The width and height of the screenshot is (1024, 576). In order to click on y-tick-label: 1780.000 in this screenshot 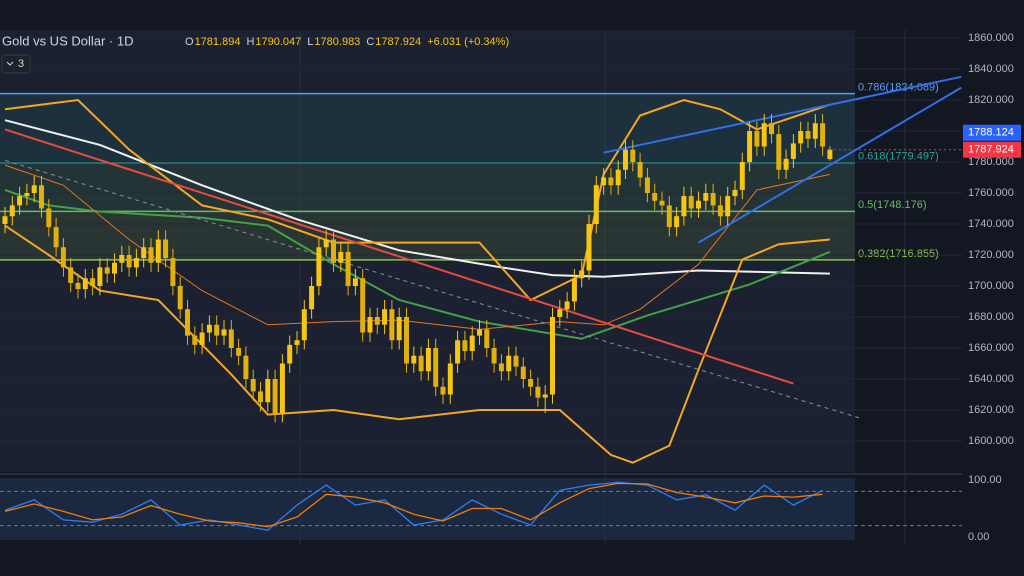, I will do `click(991, 162)`.